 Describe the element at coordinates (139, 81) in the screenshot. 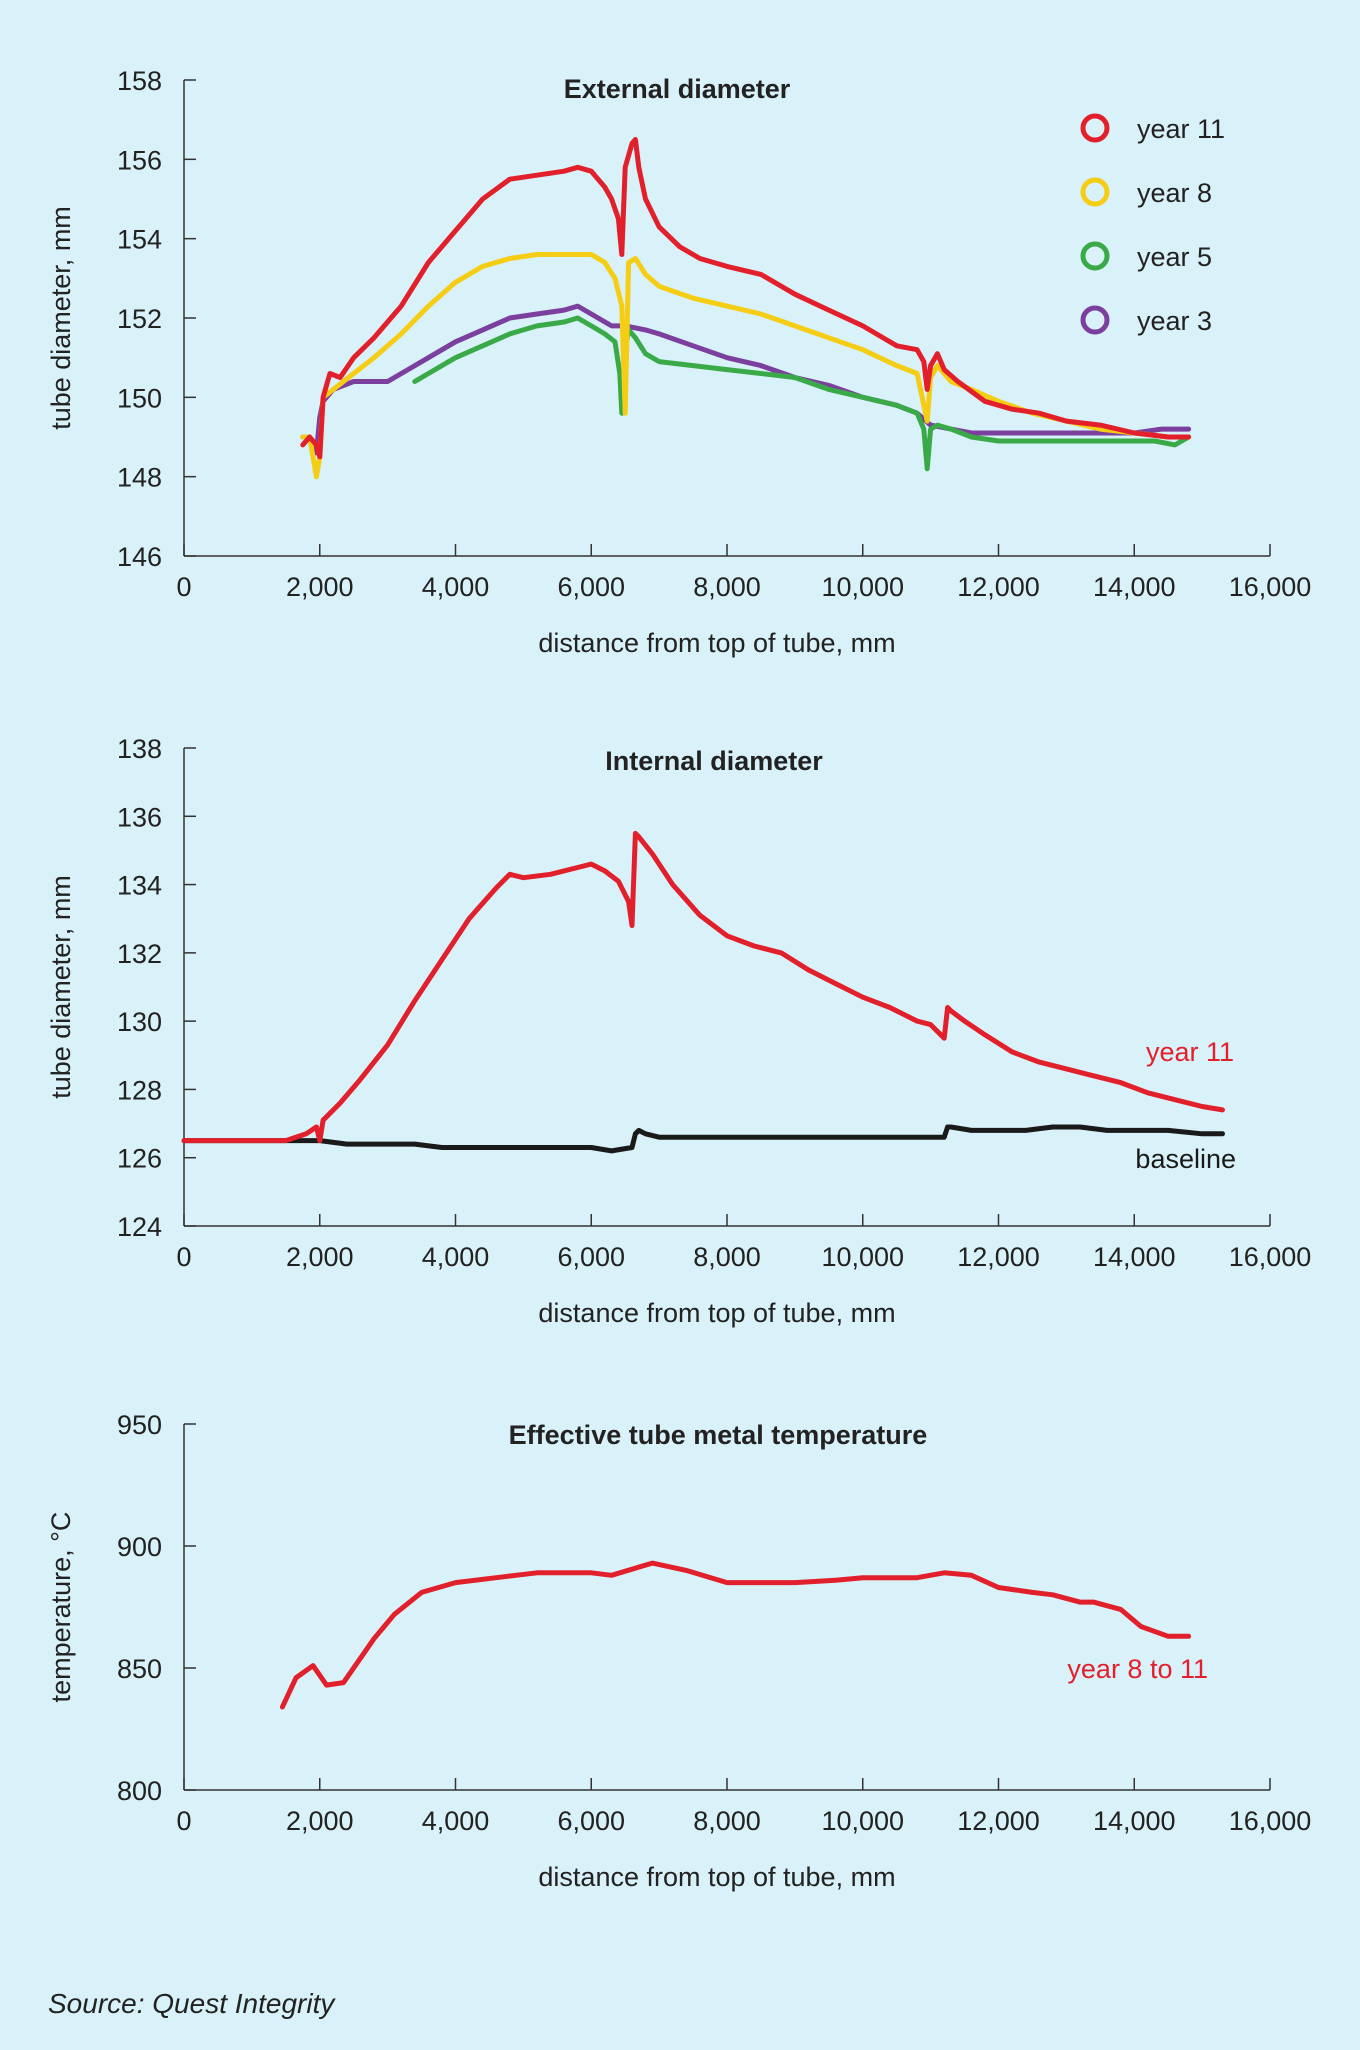

I see `y-tick-label: 158` at that location.